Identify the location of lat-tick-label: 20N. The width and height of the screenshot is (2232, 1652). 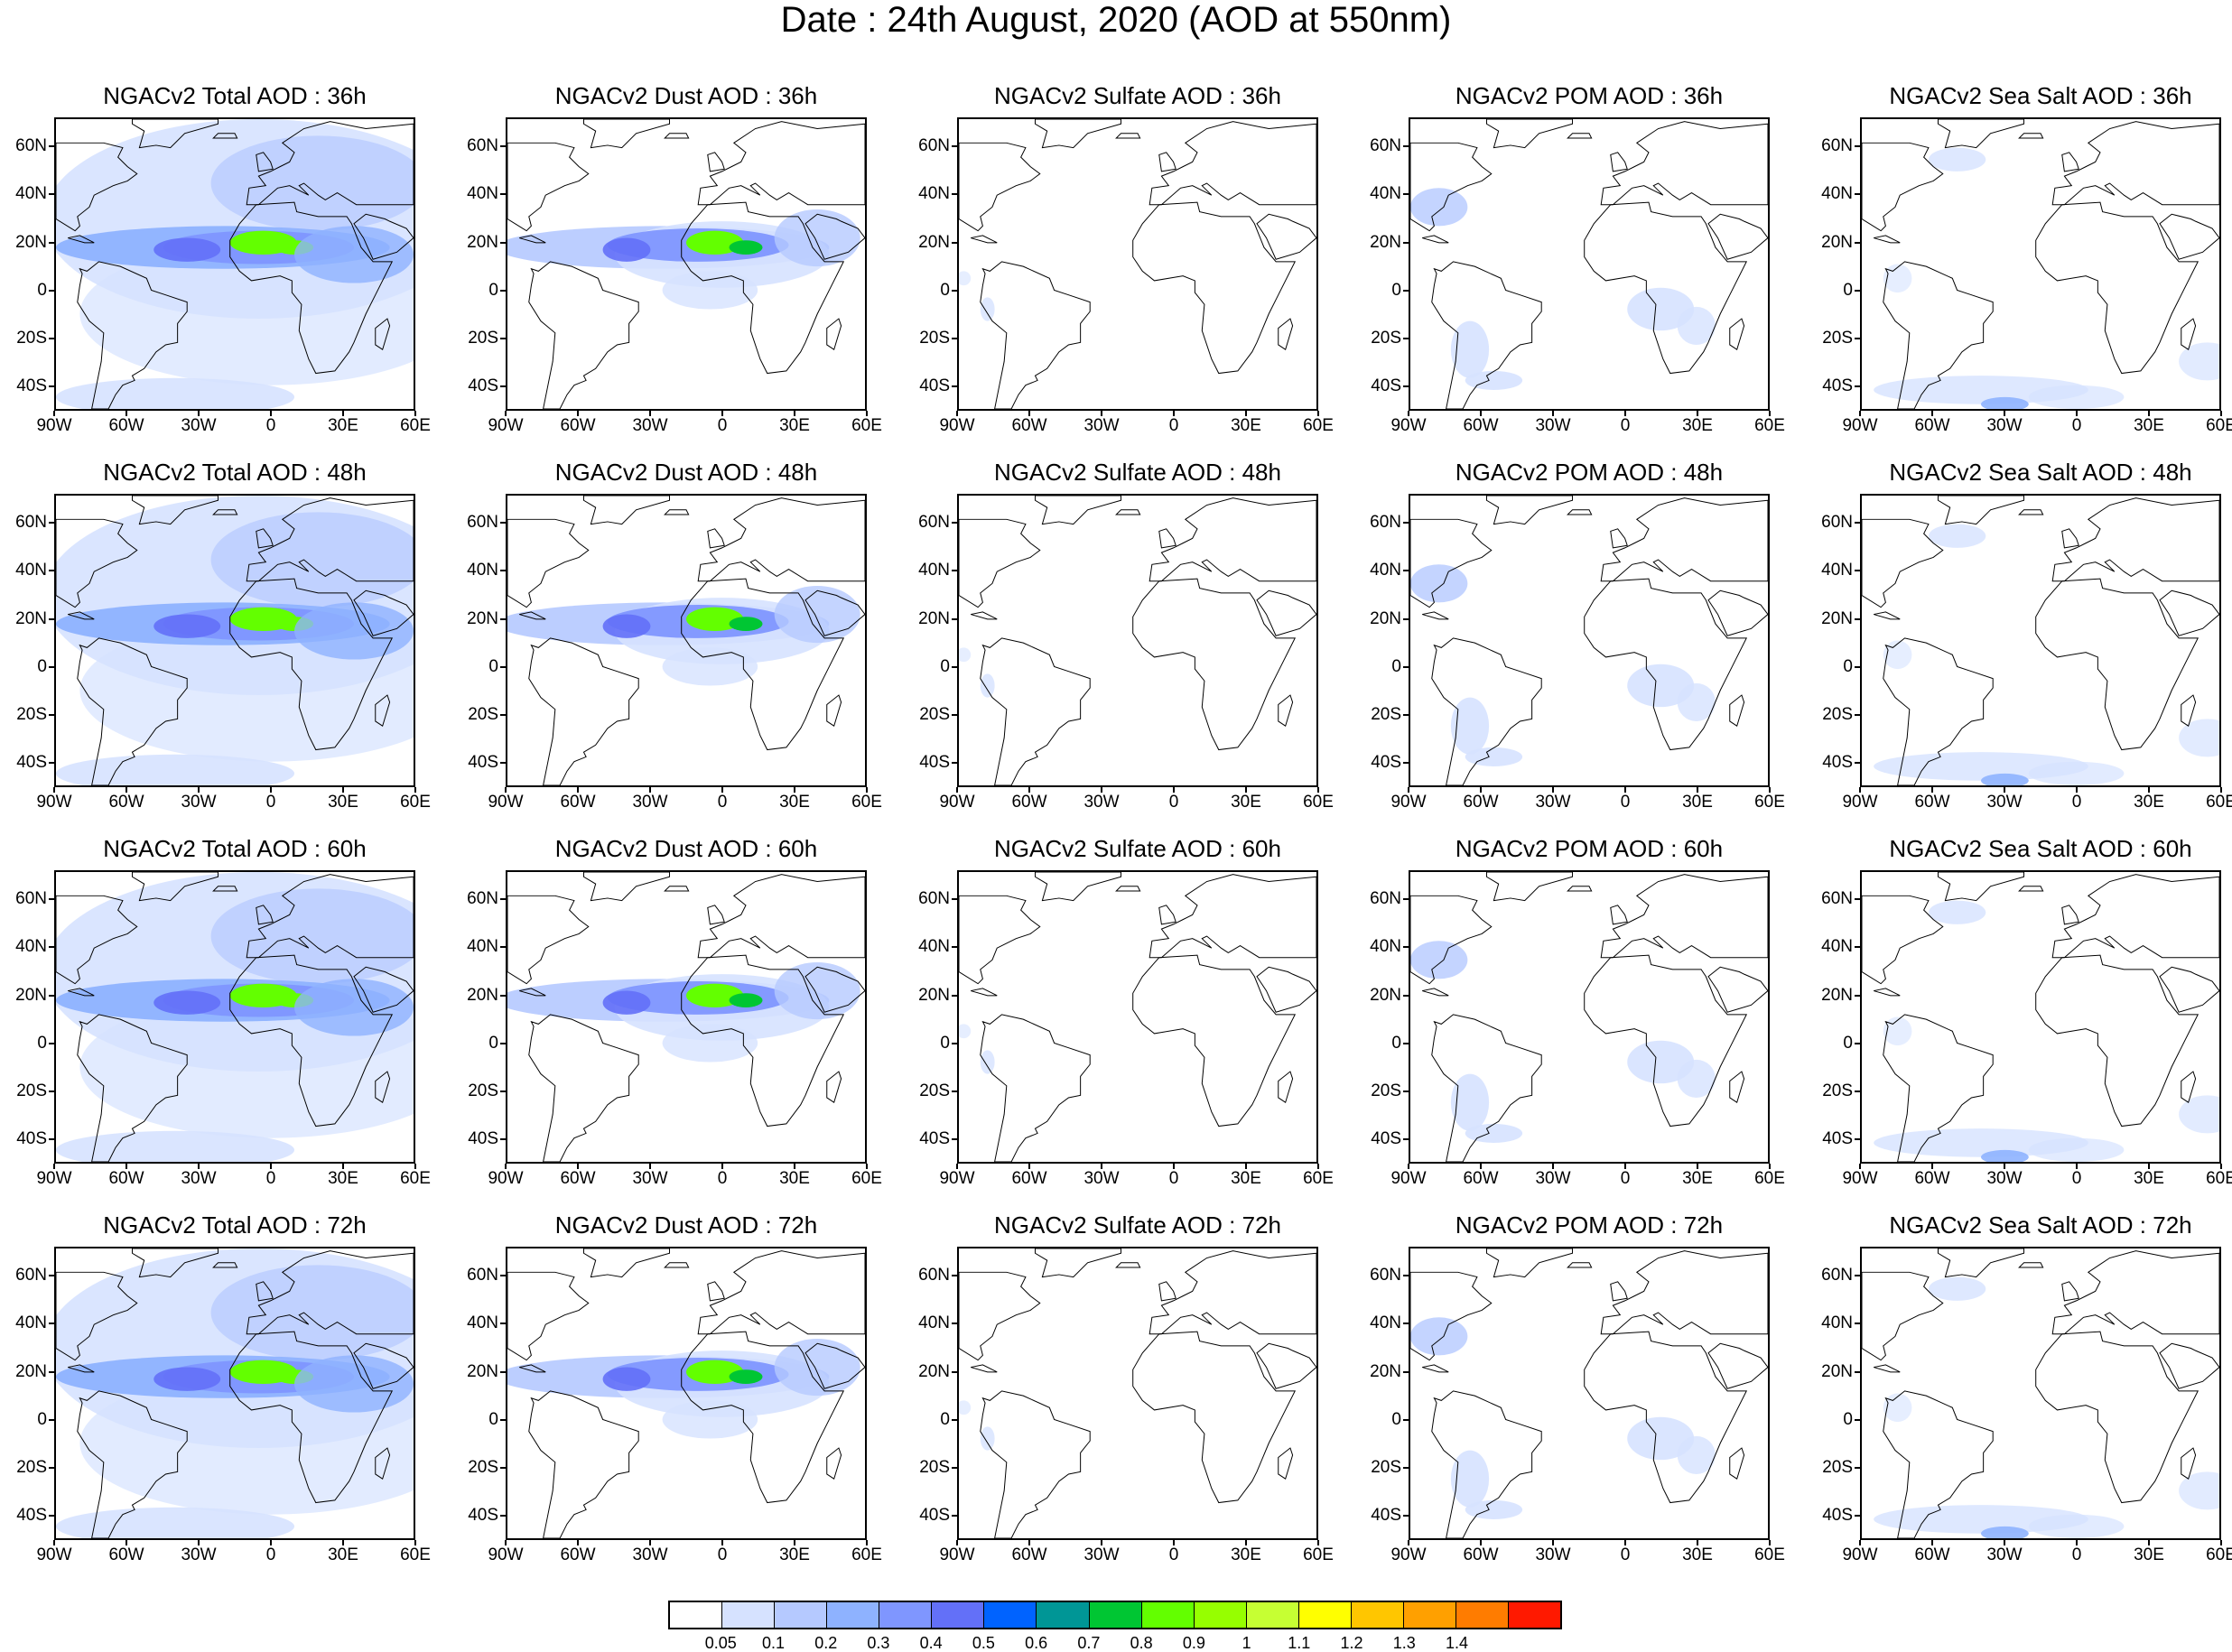
(934, 618).